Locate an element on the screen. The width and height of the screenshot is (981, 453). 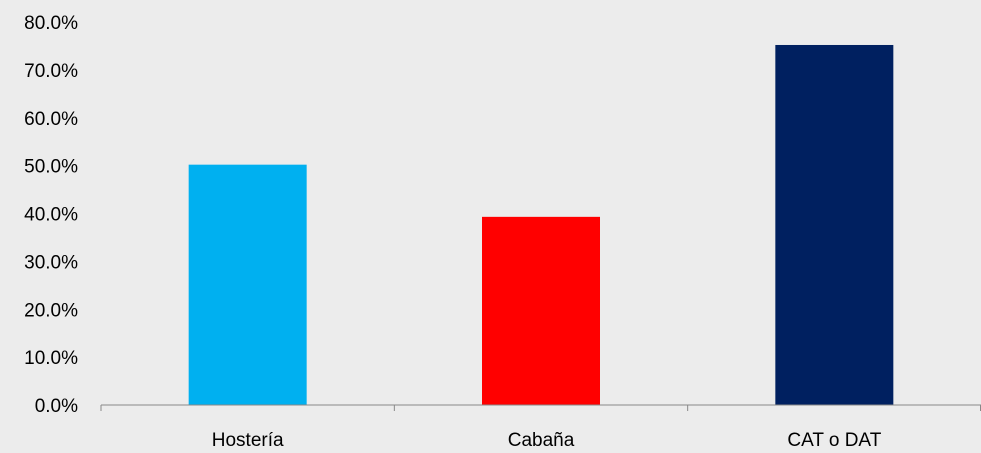
y-tick-label: 40.0% is located at coordinates (51, 215).